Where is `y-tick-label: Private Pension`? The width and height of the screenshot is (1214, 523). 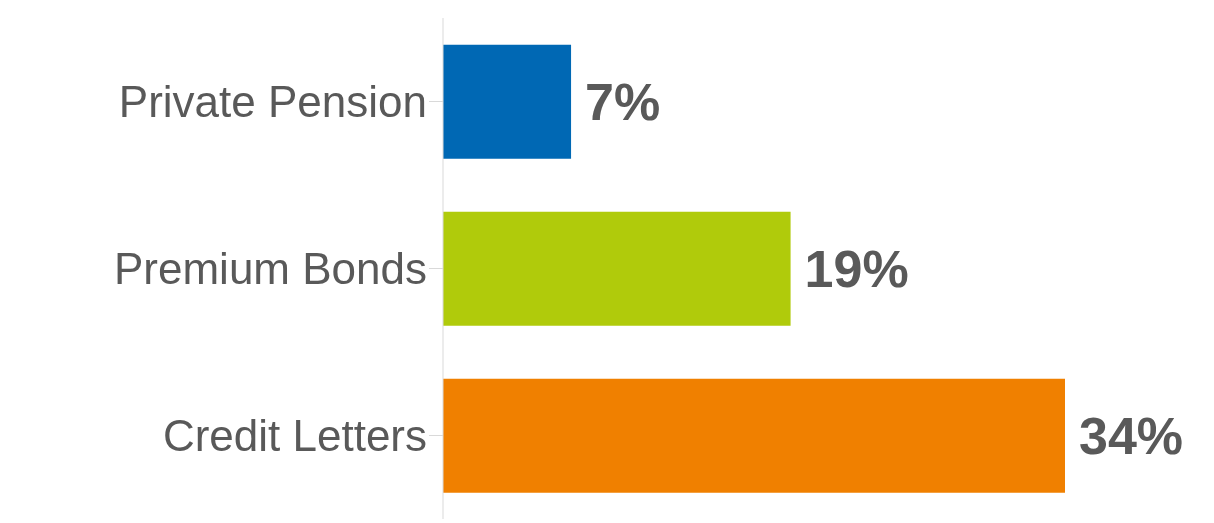
y-tick-label: Private Pension is located at coordinates (272, 102).